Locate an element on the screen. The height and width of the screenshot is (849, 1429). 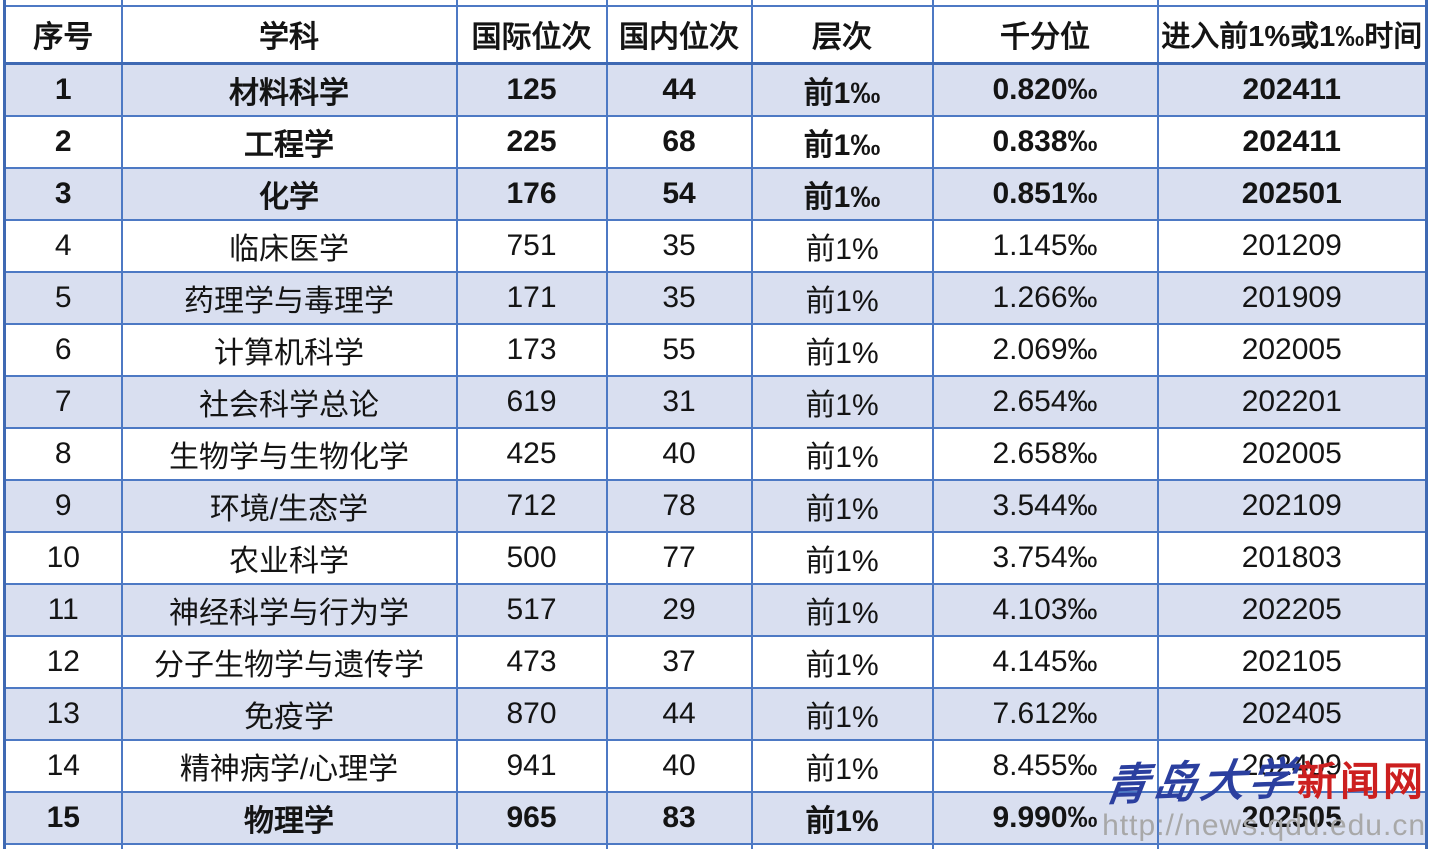
table-row: 6 计算机科学 173 55 前1% 2.069‰ 202005 is located at coordinates (715, 349).